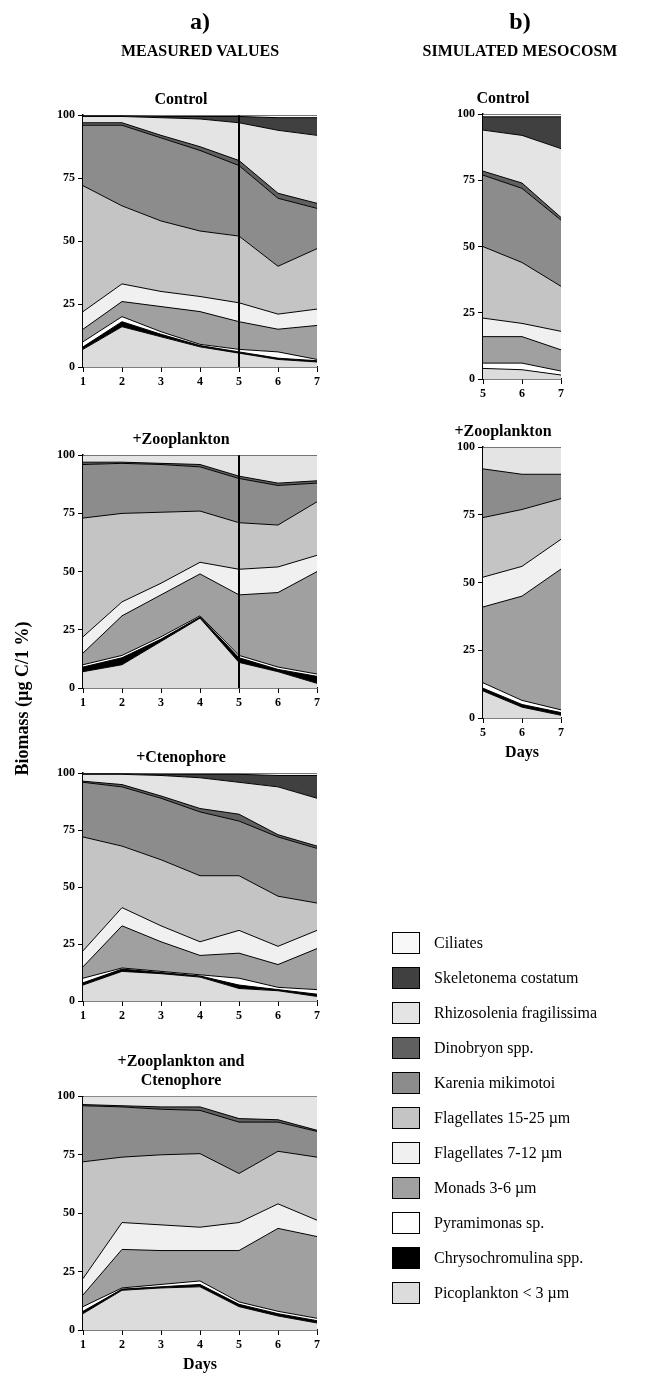  I want to click on legend-label: Flagellates 7-12 µm, so click(498, 1152).